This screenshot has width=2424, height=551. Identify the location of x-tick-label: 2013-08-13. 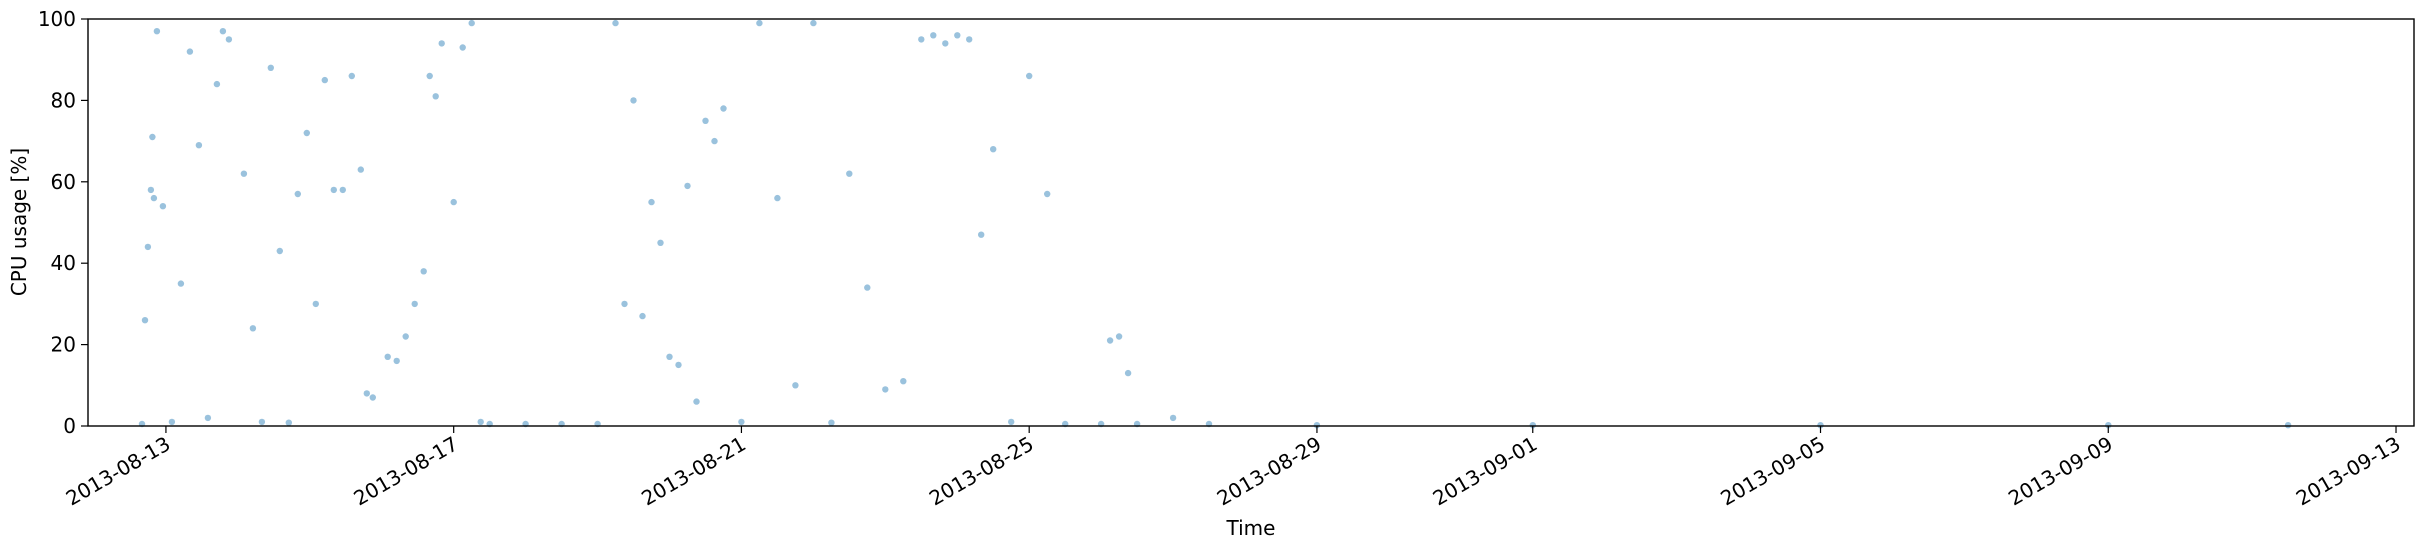
(118, 471).